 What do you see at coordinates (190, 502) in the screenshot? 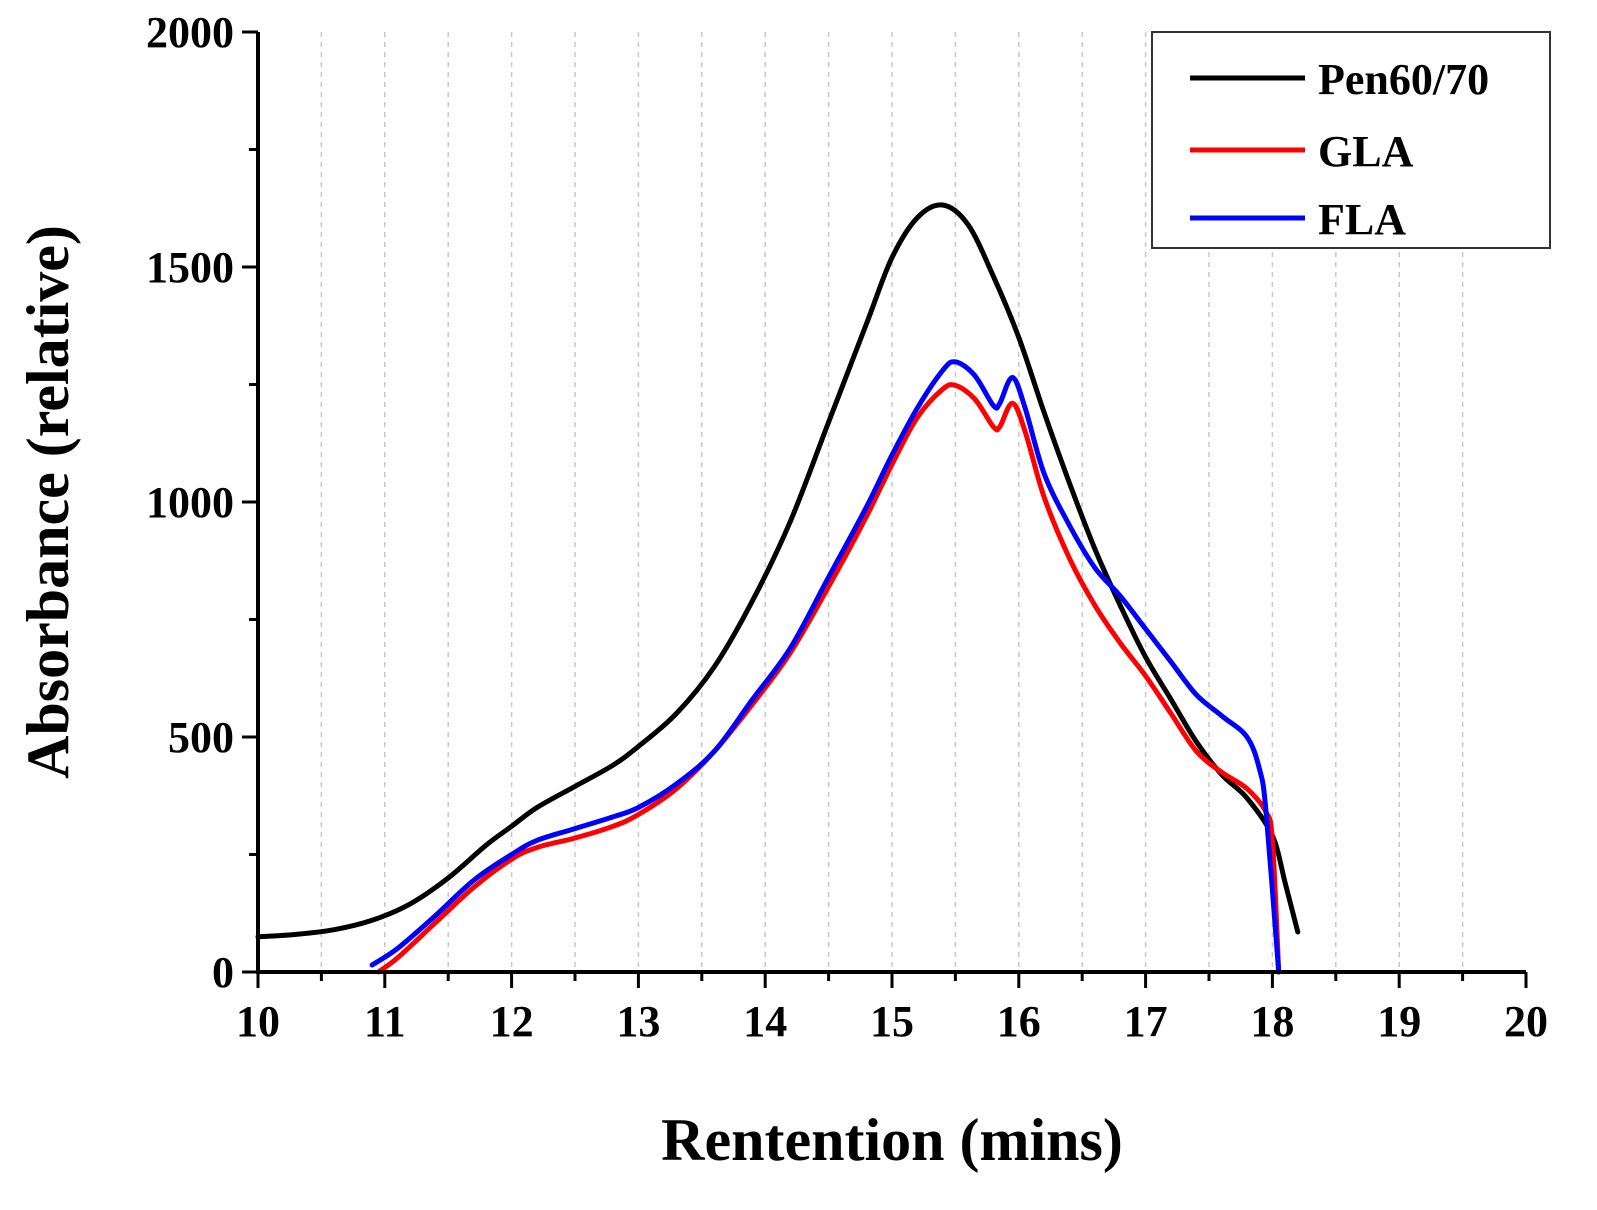
I see `y-tick-label: 1000` at bounding box center [190, 502].